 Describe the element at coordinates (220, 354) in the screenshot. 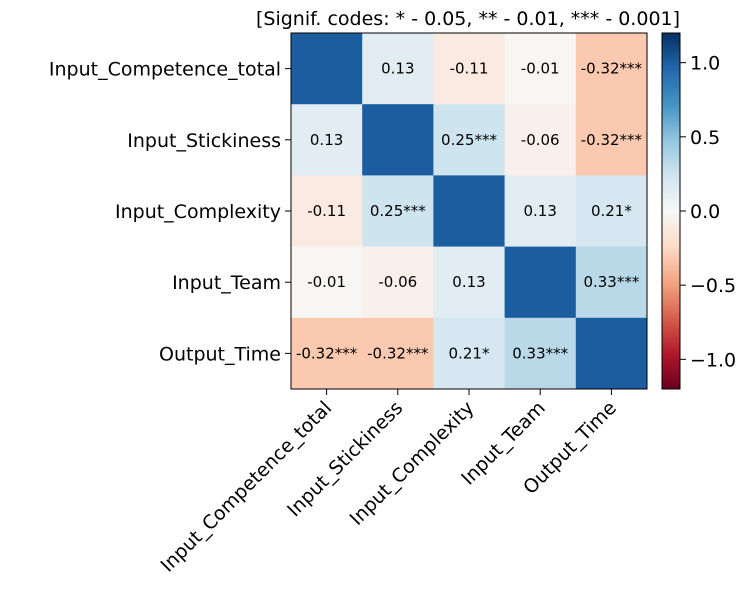

I see `row-label: Output_Time` at that location.